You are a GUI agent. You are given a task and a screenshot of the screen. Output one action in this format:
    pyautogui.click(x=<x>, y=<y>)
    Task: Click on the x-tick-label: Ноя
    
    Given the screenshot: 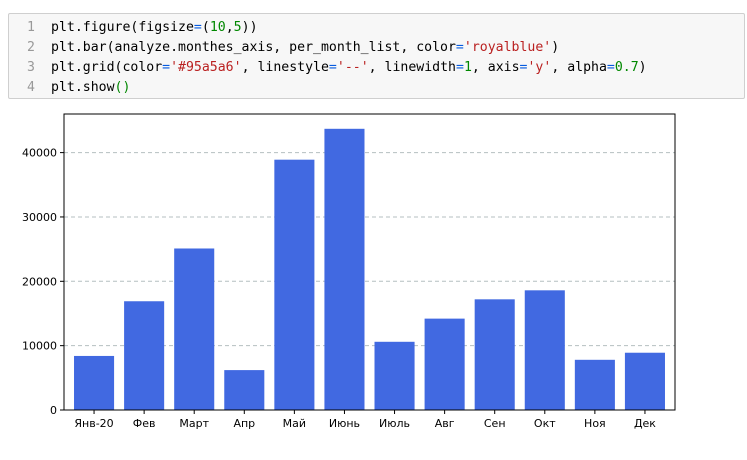 What is the action you would take?
    pyautogui.click(x=595, y=423)
    